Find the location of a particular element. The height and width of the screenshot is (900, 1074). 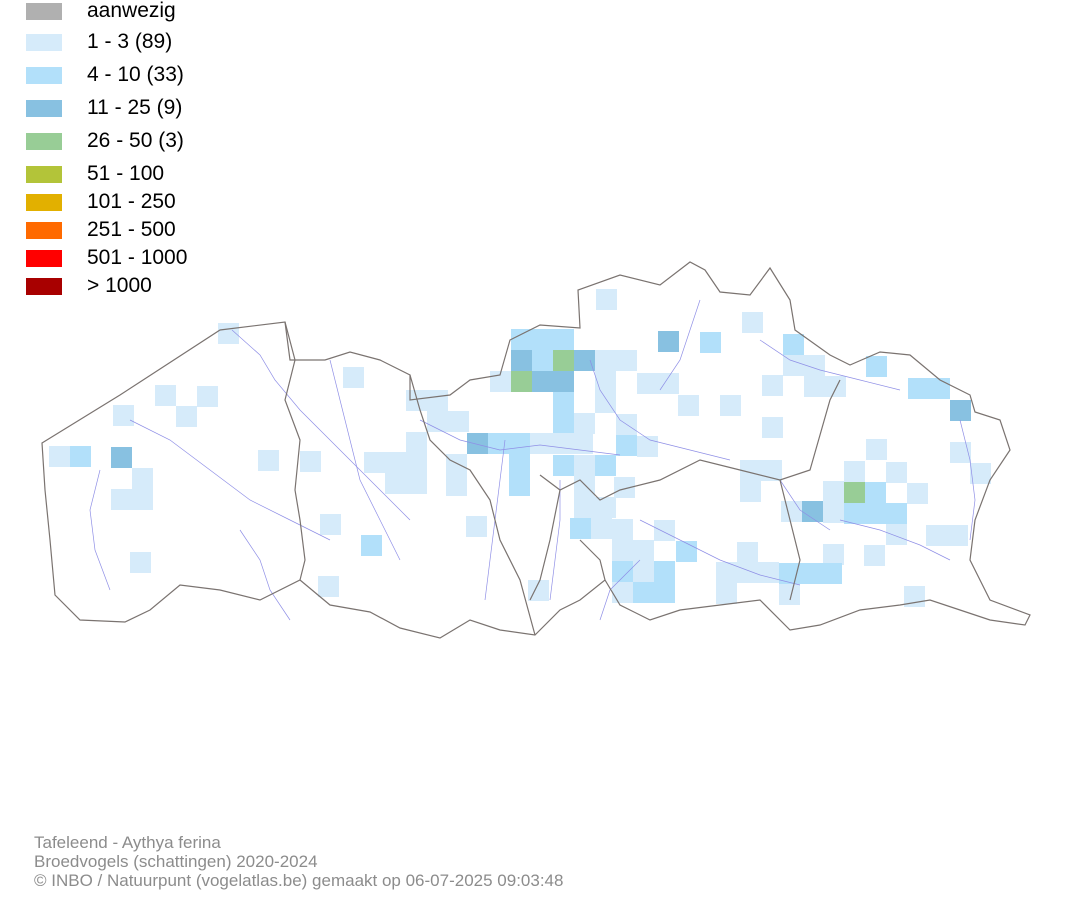

legend-label: 101 - 250 is located at coordinates (131, 201).